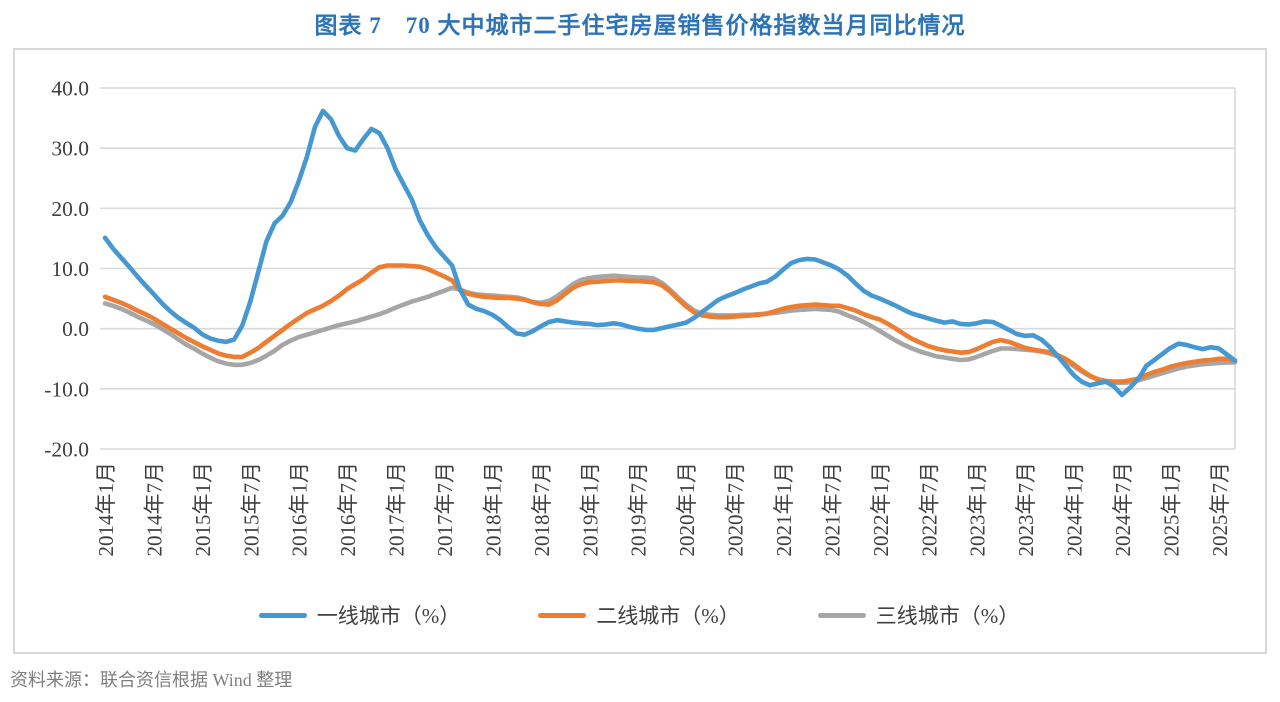 The height and width of the screenshot is (702, 1280). What do you see at coordinates (929, 509) in the screenshot?
I see `x-tick-label: 2022年7月` at bounding box center [929, 509].